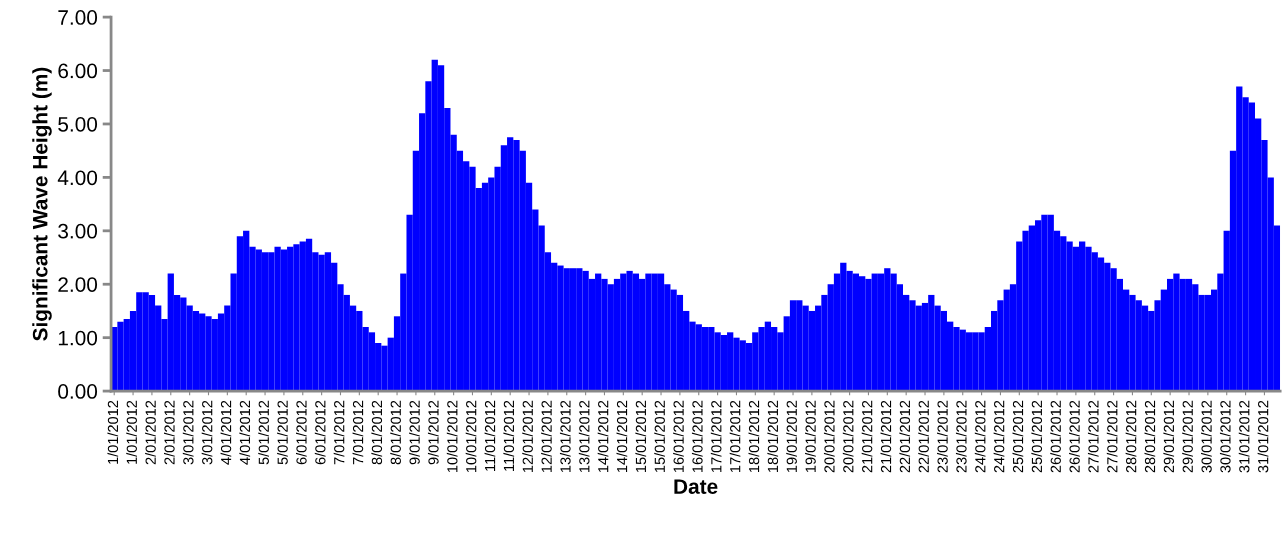 This screenshot has width=1284, height=535. Describe the element at coordinates (78, 231) in the screenshot. I see `y-tick-label: 3.00` at that location.